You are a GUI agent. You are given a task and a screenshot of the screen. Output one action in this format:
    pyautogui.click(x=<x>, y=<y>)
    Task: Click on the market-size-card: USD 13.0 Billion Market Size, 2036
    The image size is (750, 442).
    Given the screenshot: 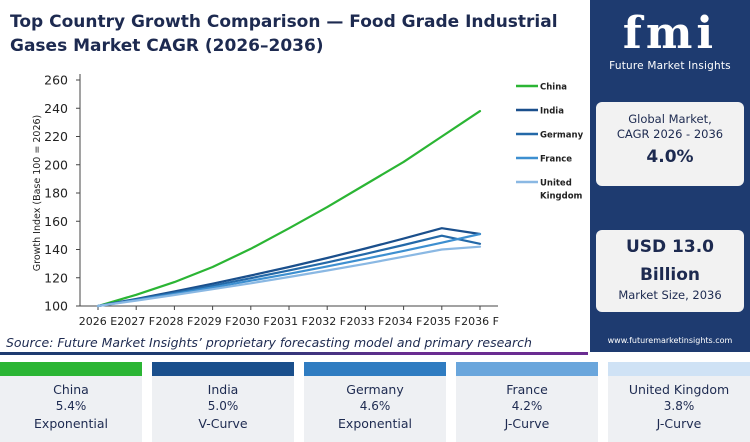 What is the action you would take?
    pyautogui.click(x=670, y=271)
    